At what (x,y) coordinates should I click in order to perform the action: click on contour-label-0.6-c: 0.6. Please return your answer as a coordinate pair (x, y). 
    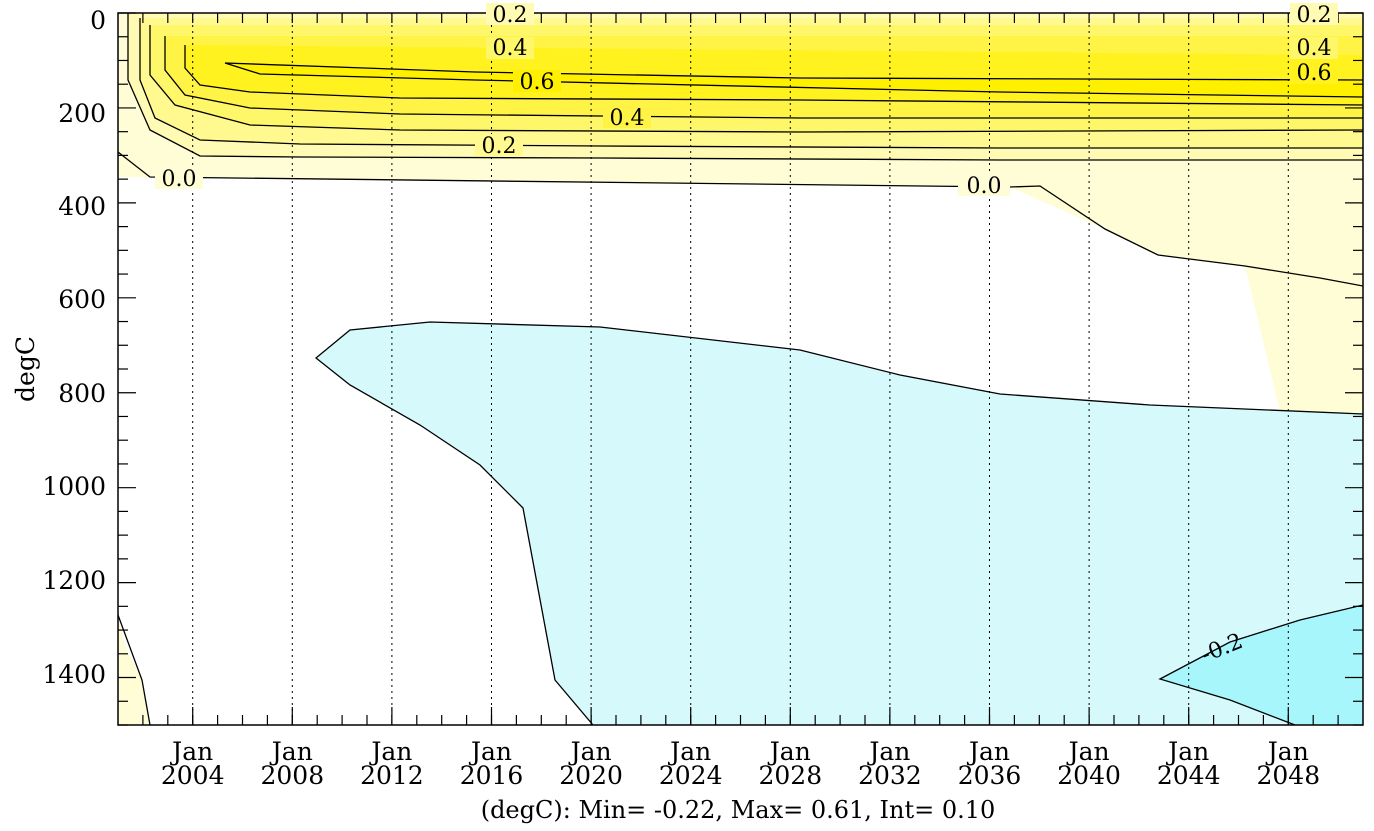
    Looking at the image, I should click on (1314, 73).